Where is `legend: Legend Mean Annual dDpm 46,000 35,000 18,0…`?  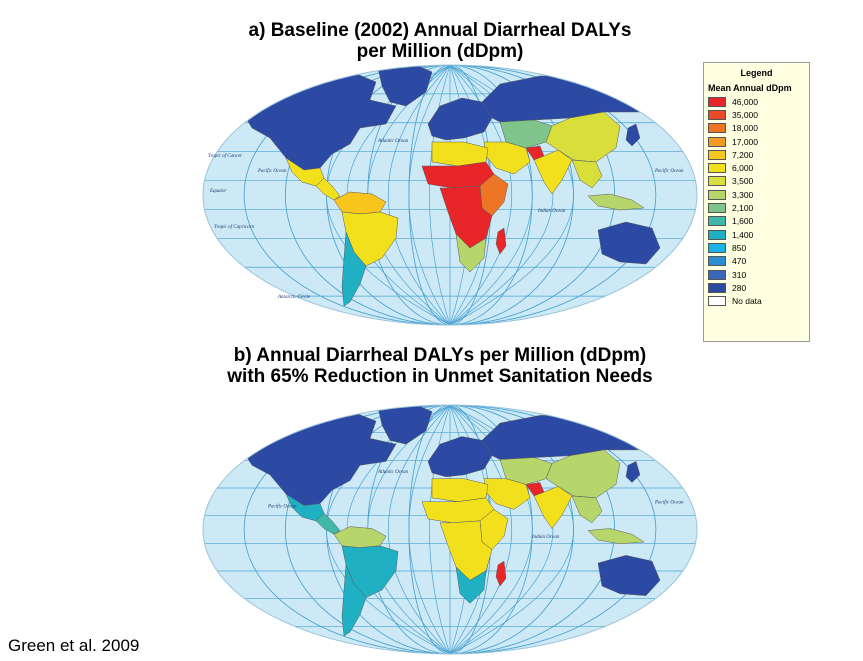
legend: Legend Mean Annual dDpm 46,000 35,000 18,0… is located at coordinates (756, 202).